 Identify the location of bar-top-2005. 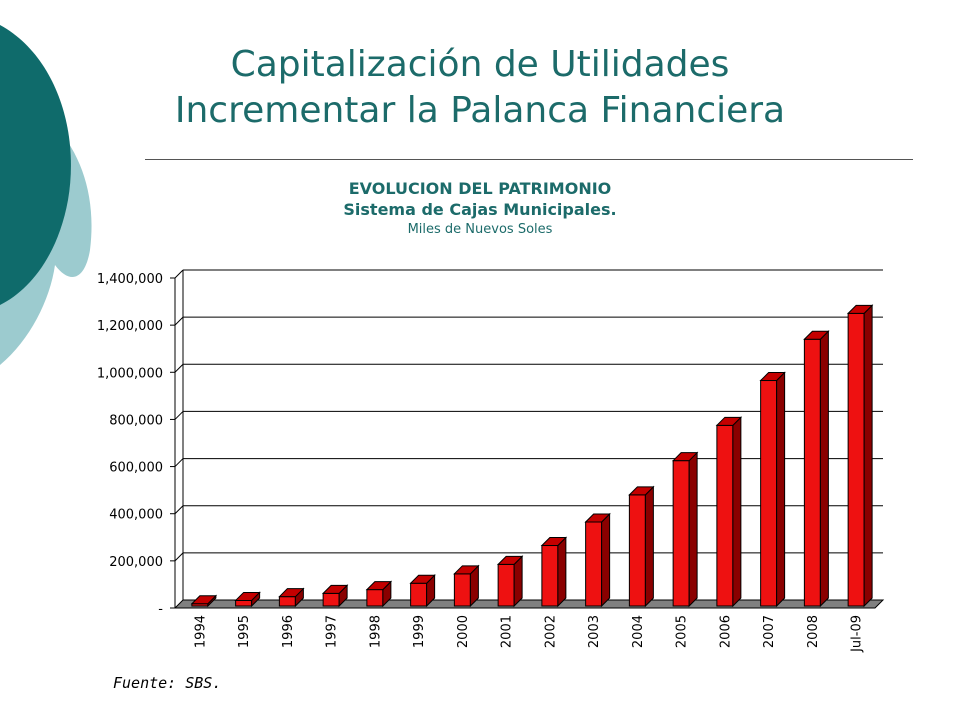
(685, 457).